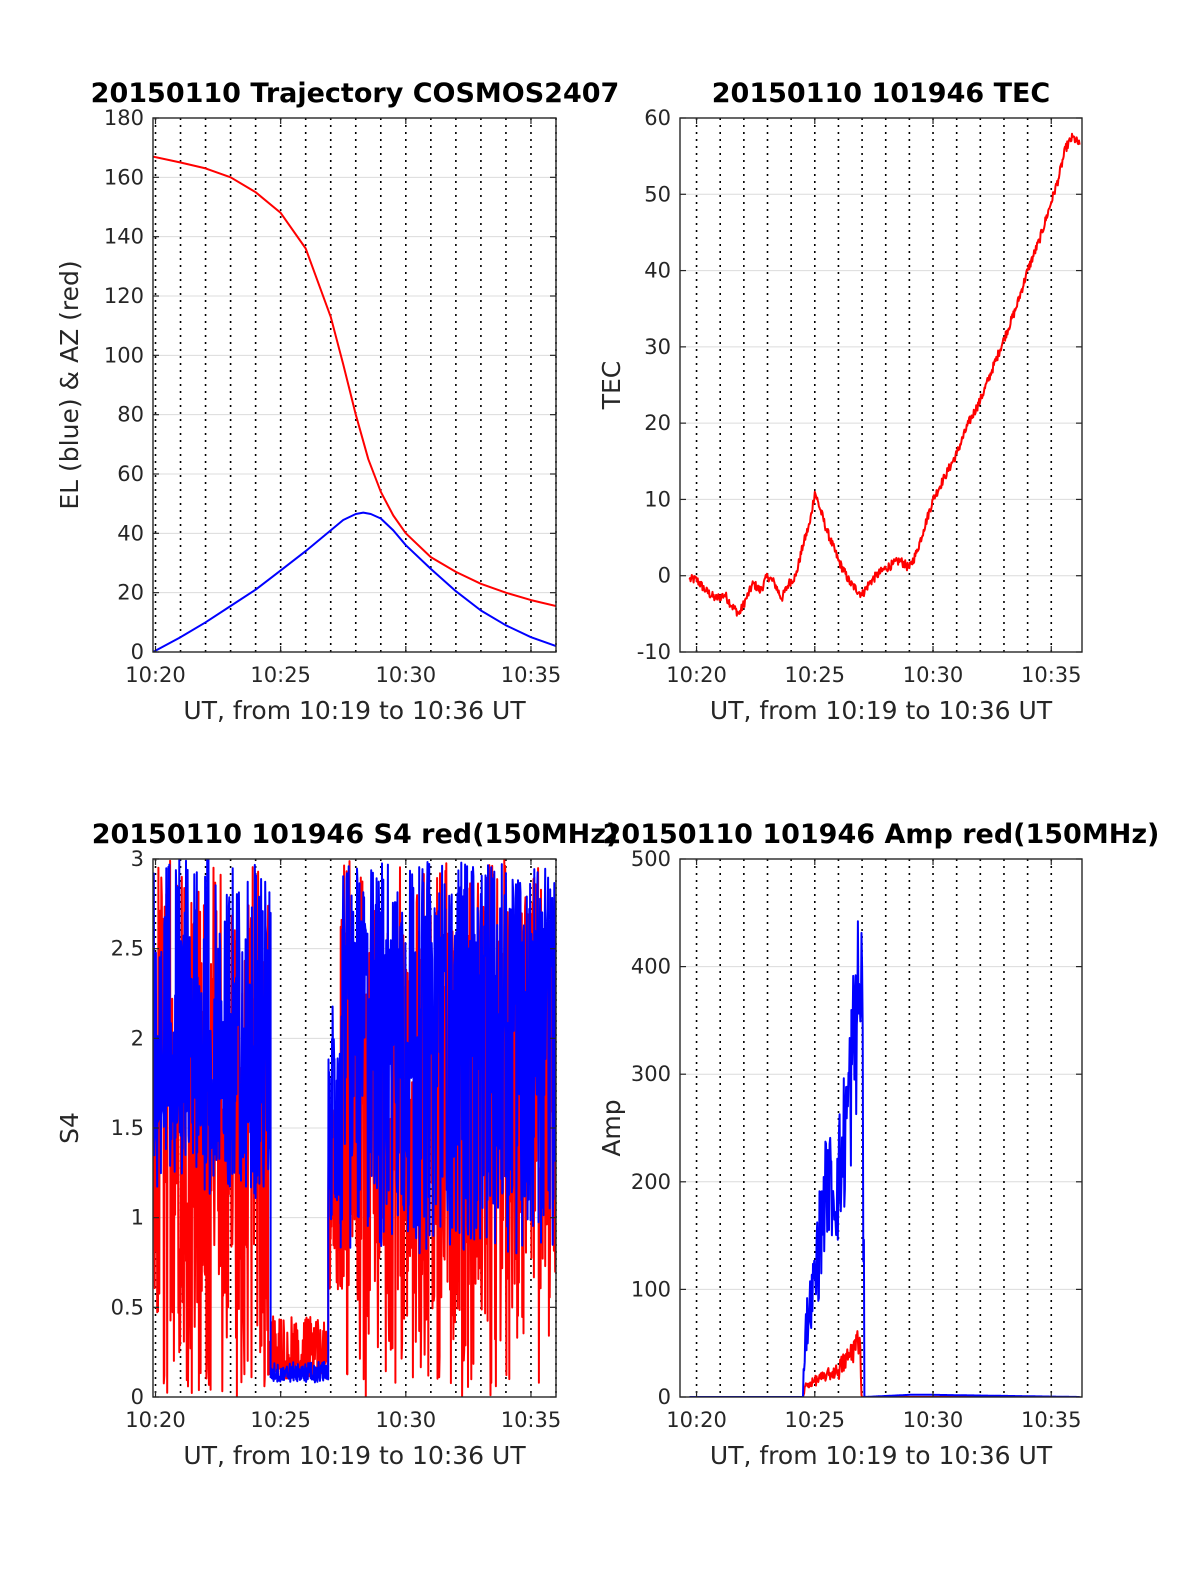 The height and width of the screenshot is (1575, 1200). What do you see at coordinates (127, 949) in the screenshot?
I see `y-tick-label: 2.5` at bounding box center [127, 949].